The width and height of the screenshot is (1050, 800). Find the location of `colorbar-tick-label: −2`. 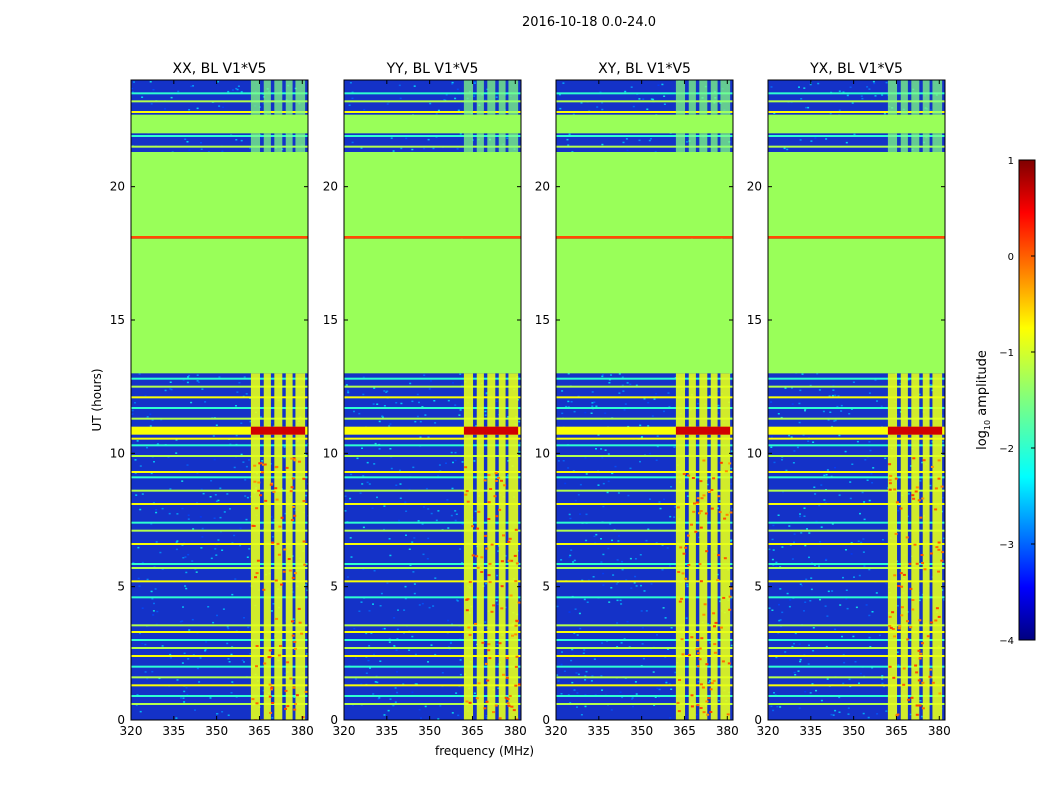

colorbar-tick-label: −2 is located at coordinates (1006, 449).